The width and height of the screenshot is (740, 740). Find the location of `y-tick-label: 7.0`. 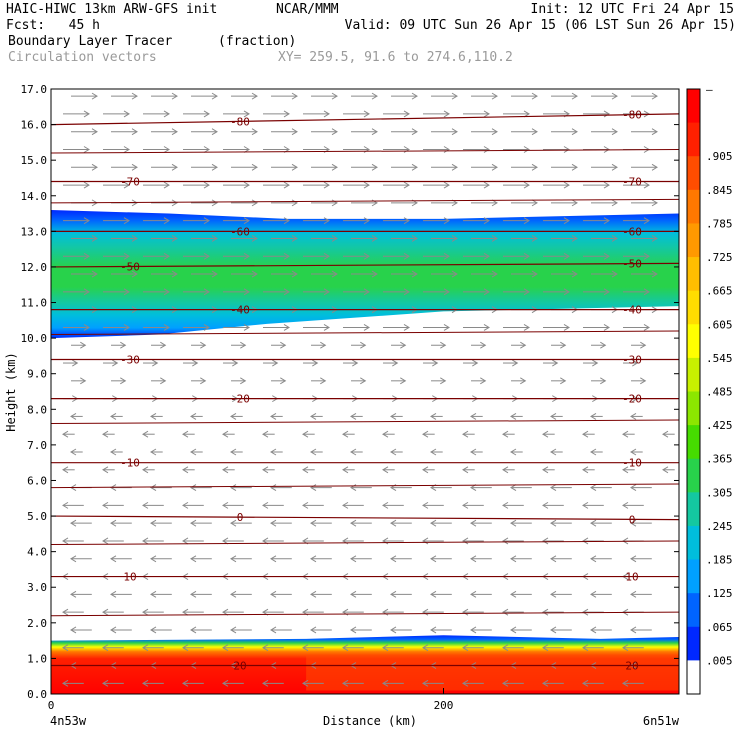

y-tick-label: 7.0 is located at coordinates (37, 445).